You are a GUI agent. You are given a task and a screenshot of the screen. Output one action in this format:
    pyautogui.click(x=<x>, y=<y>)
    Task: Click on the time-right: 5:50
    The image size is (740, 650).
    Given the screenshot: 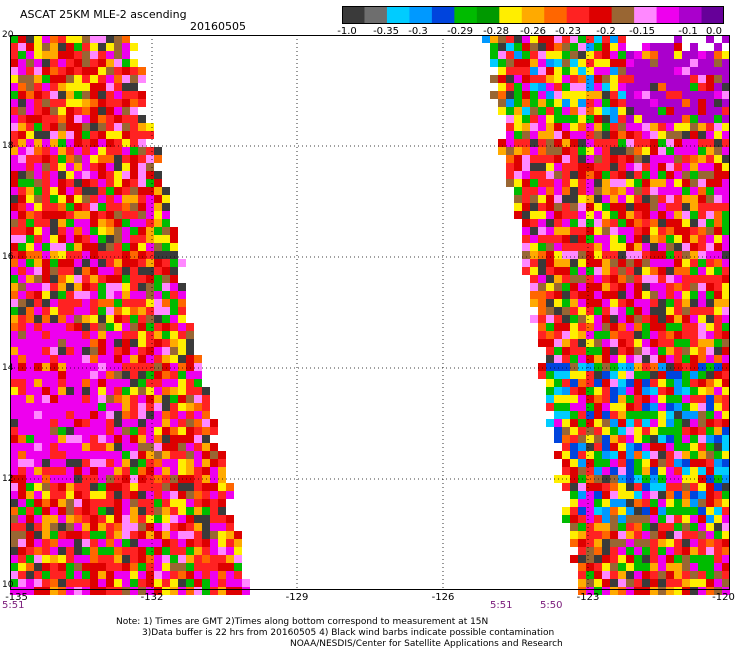 What is the action you would take?
    pyautogui.click(x=551, y=605)
    